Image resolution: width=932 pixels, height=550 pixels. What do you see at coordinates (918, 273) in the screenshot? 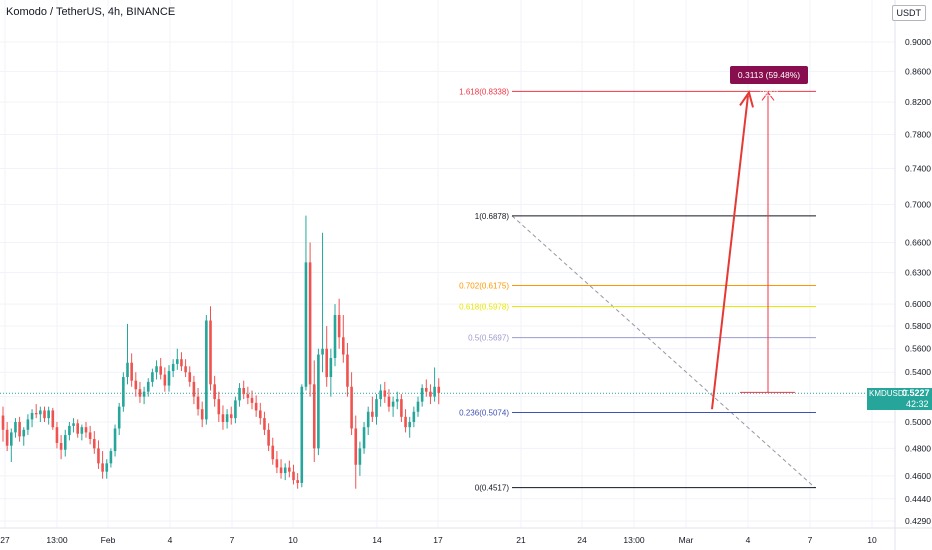
I see `y-tick-label: 0.6300` at bounding box center [918, 273].